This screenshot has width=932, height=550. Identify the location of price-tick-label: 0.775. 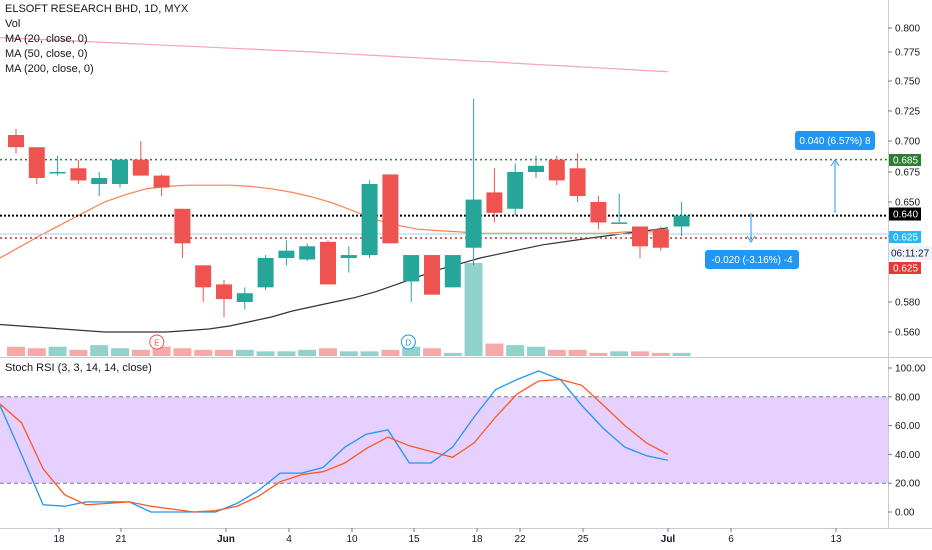
(907, 53).